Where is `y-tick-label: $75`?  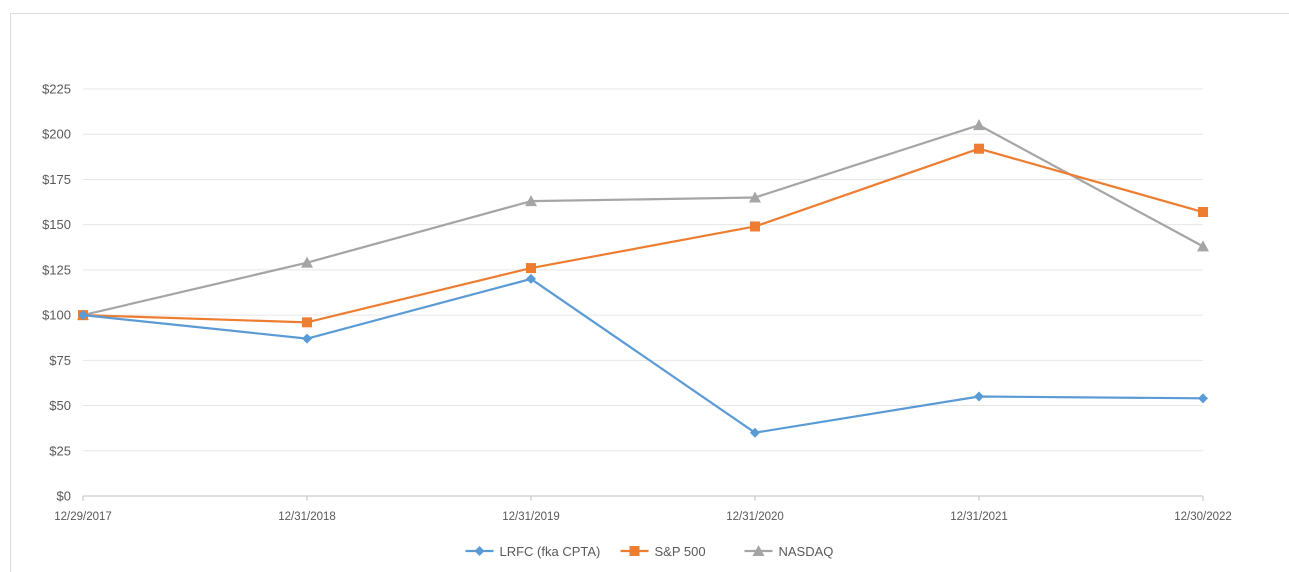 y-tick-label: $75 is located at coordinates (60, 360).